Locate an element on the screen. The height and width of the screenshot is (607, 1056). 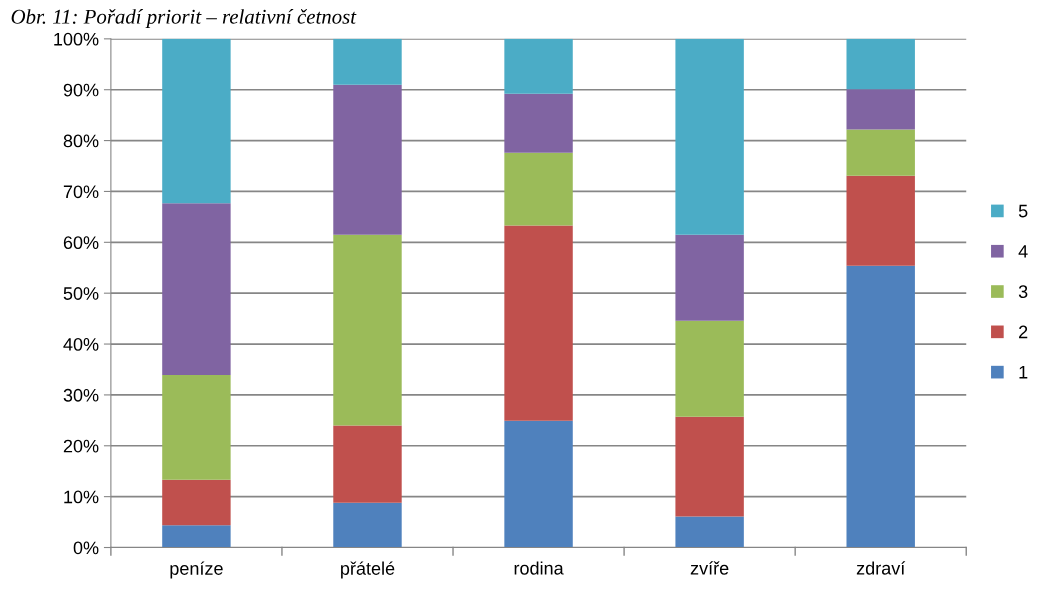
legend-label: 4 is located at coordinates (1023, 251).